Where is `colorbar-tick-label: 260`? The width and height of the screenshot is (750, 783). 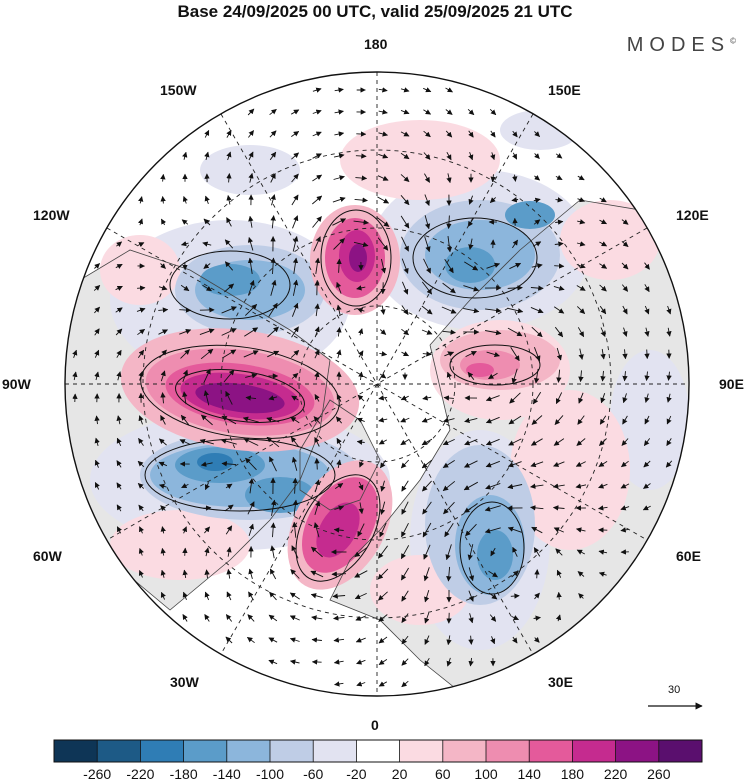
colorbar-tick-label: 260 is located at coordinates (659, 774).